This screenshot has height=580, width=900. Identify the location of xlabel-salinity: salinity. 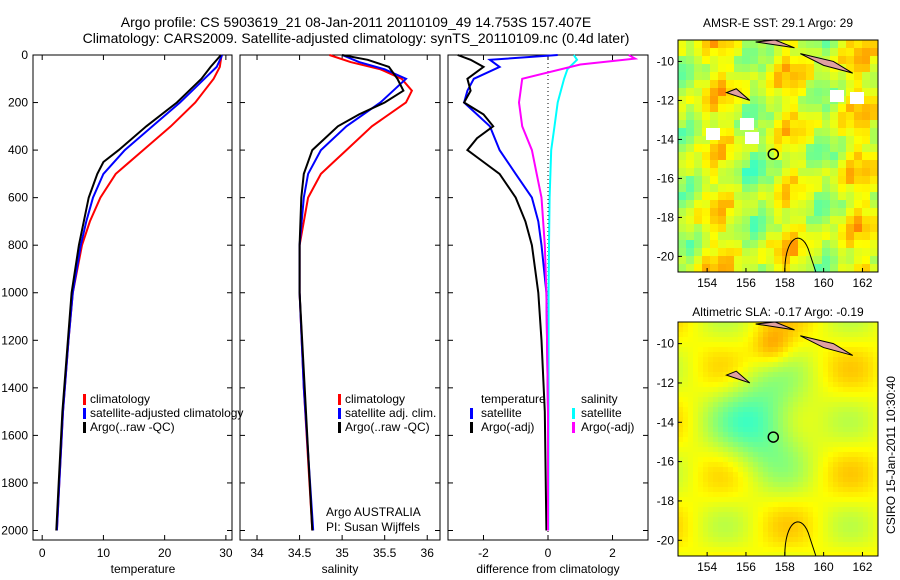
(340, 569).